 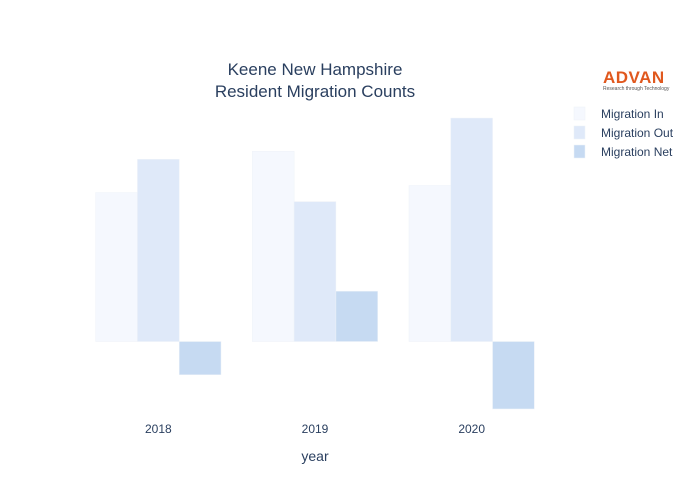 What do you see at coordinates (632, 114) in the screenshot?
I see `legend-label: Migration In` at bounding box center [632, 114].